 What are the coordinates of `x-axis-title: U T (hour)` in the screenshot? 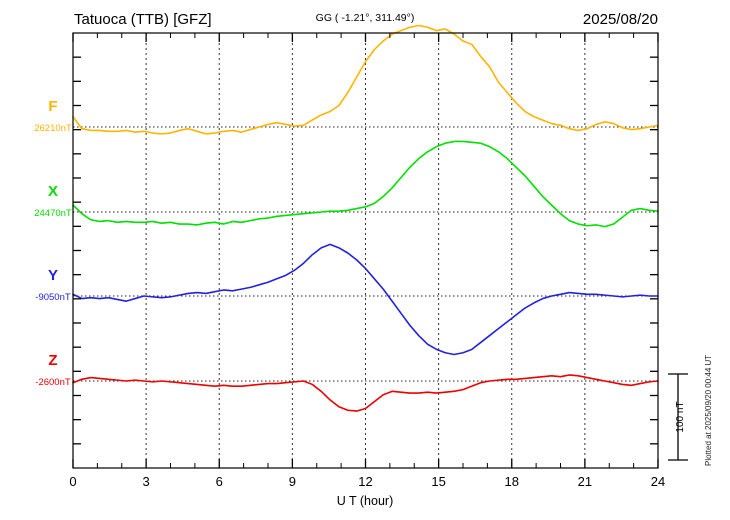 It's located at (365, 501).